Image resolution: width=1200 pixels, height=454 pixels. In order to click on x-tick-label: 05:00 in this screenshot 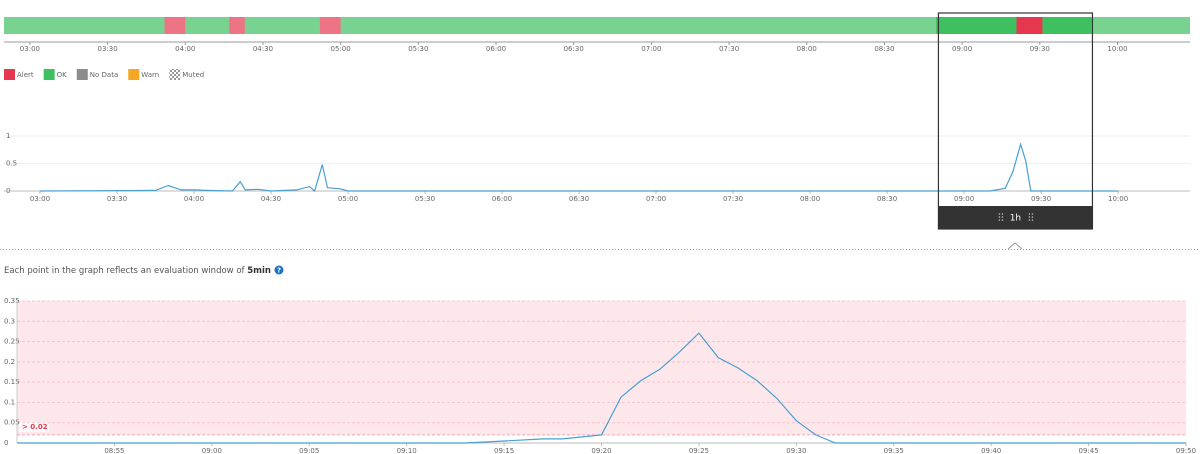, I will do `click(348, 199)`.